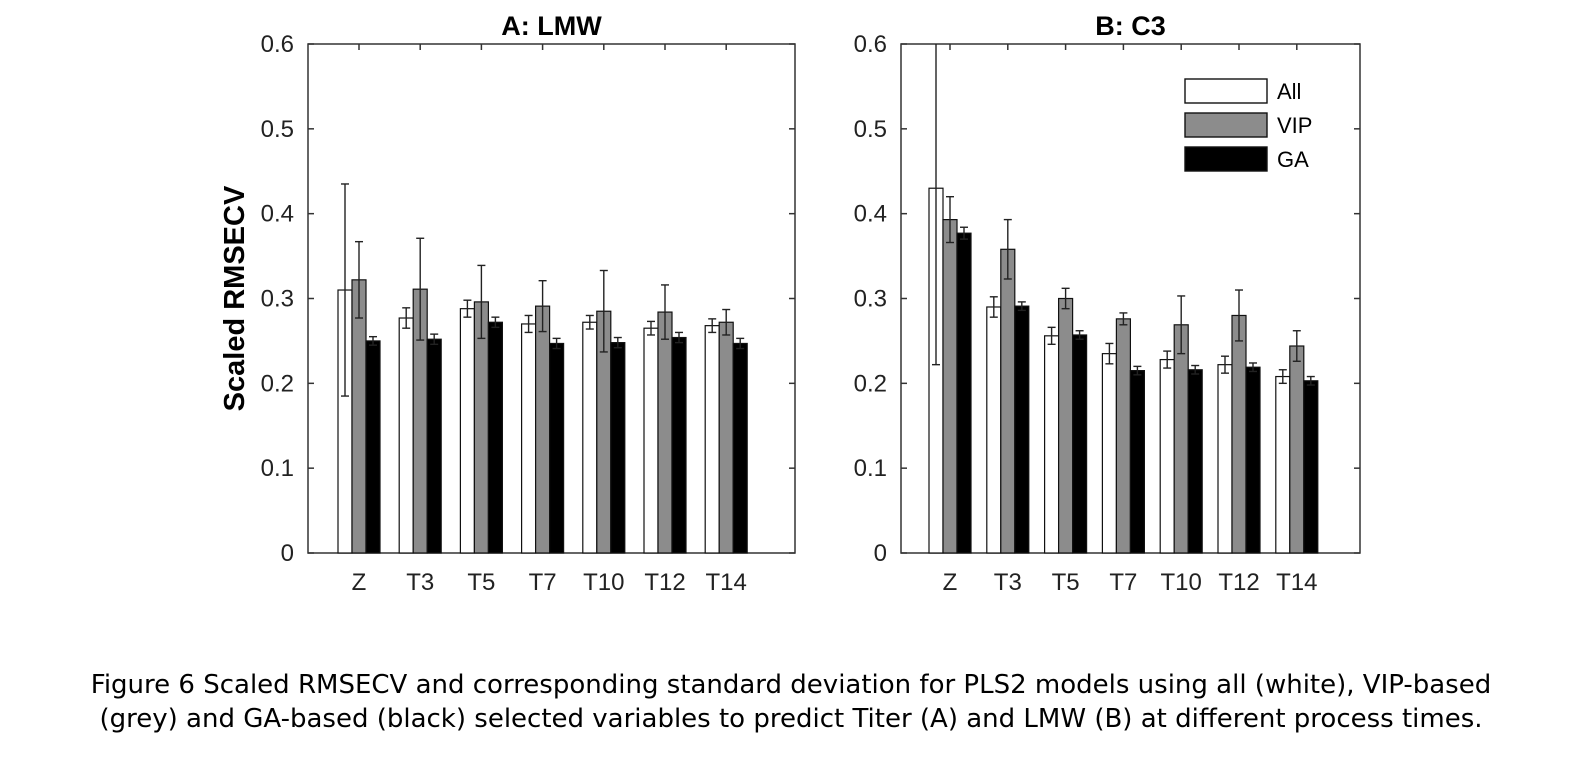 This screenshot has height=767, width=1582. What do you see at coordinates (1130, 26) in the screenshot?
I see `panel-title: B: C3` at bounding box center [1130, 26].